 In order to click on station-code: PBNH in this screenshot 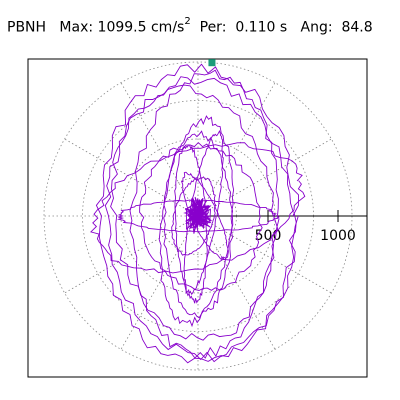, I will do `click(27, 27)`.